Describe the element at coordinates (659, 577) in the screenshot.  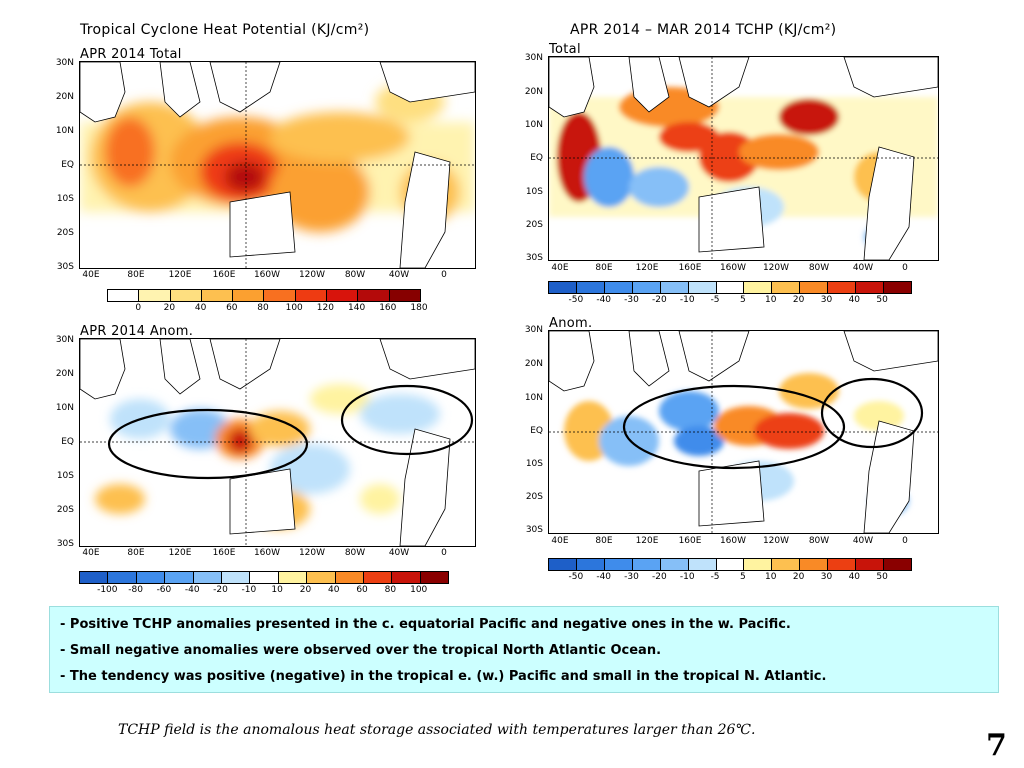
I see `colorbar-tick-label: -20` at that location.